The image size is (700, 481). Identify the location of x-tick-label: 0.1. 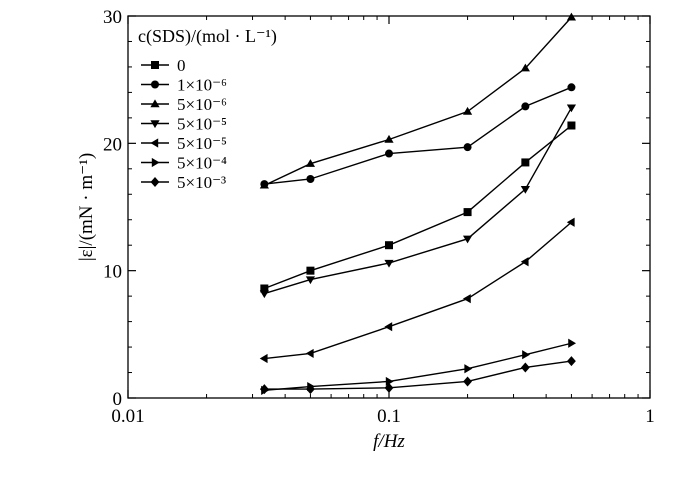
(389, 416).